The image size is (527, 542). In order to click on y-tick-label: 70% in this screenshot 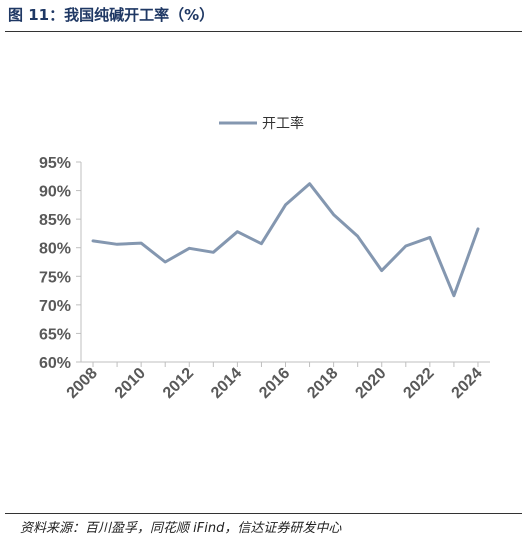, I will do `click(55, 306)`.